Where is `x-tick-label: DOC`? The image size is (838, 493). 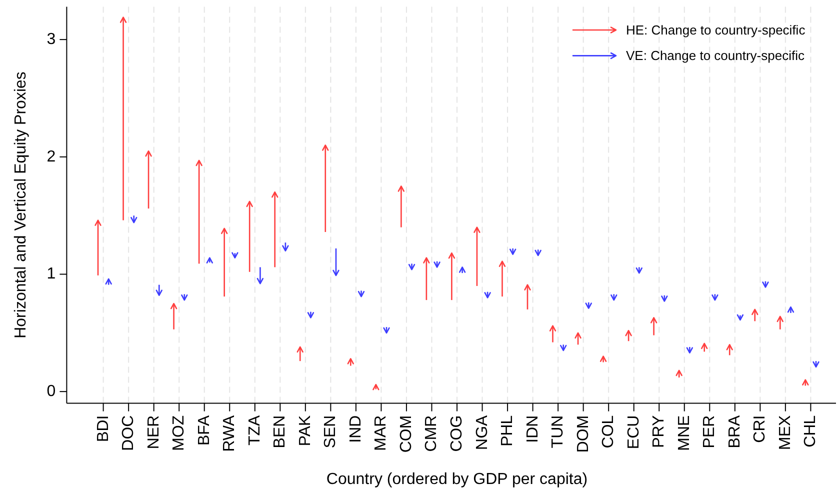 x-tick-label: DOC is located at coordinates (129, 433).